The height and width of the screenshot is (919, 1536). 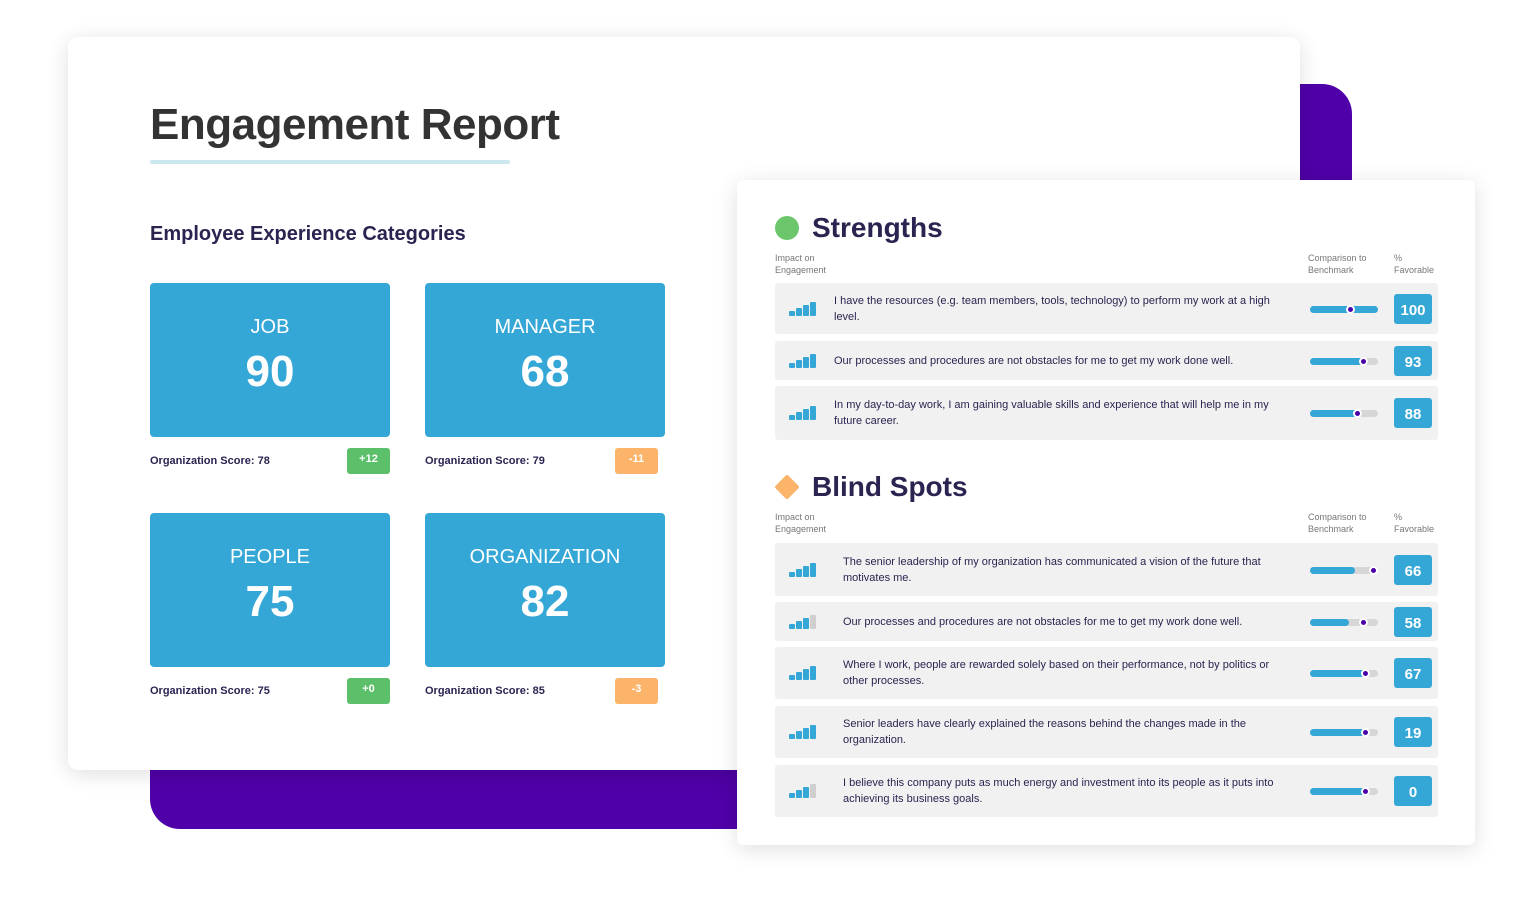 What do you see at coordinates (1413, 413) in the screenshot?
I see `favorable-score: 88` at bounding box center [1413, 413].